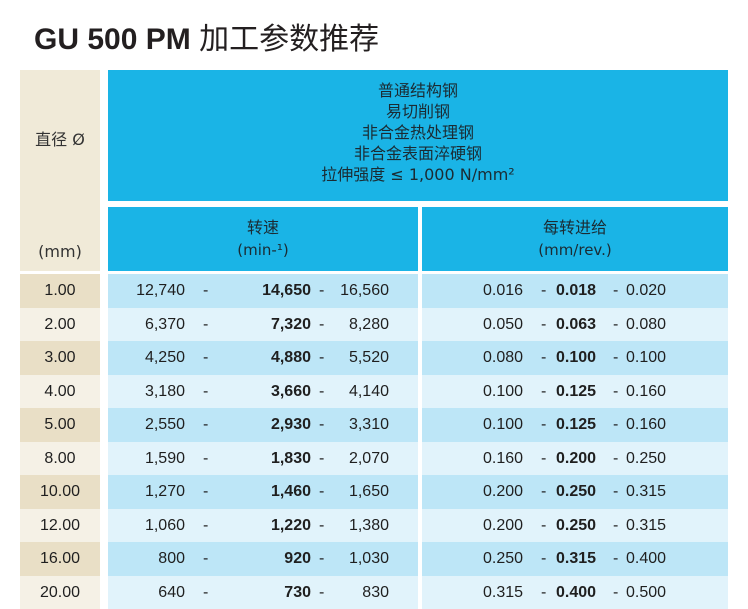 The height and width of the screenshot is (609, 748). I want to click on speed-recommended: 920, so click(297, 559).